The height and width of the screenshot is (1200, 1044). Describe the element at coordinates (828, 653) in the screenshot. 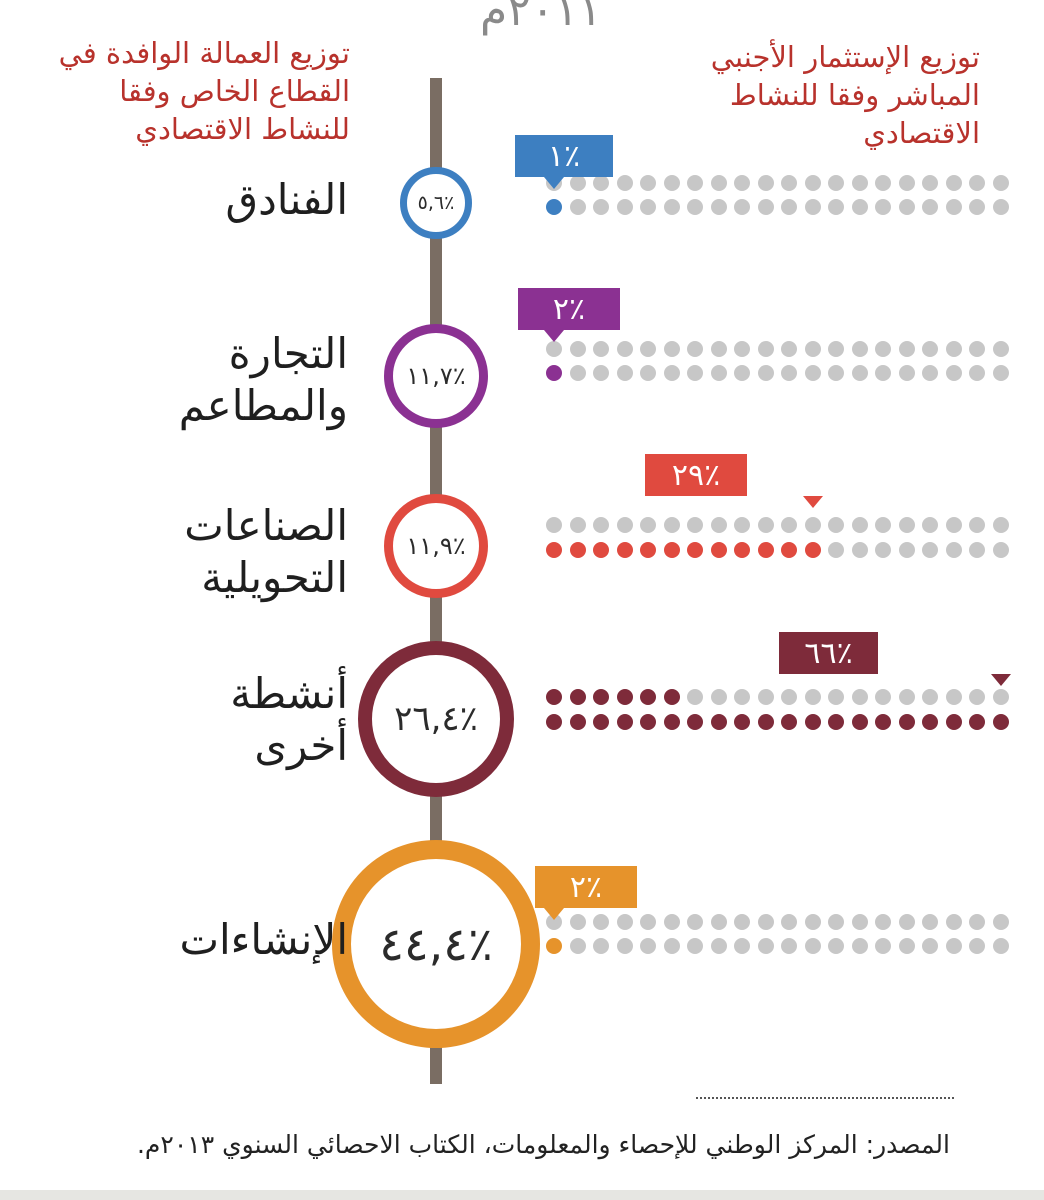

I see `investment-share-tag: ٪٦٦` at that location.